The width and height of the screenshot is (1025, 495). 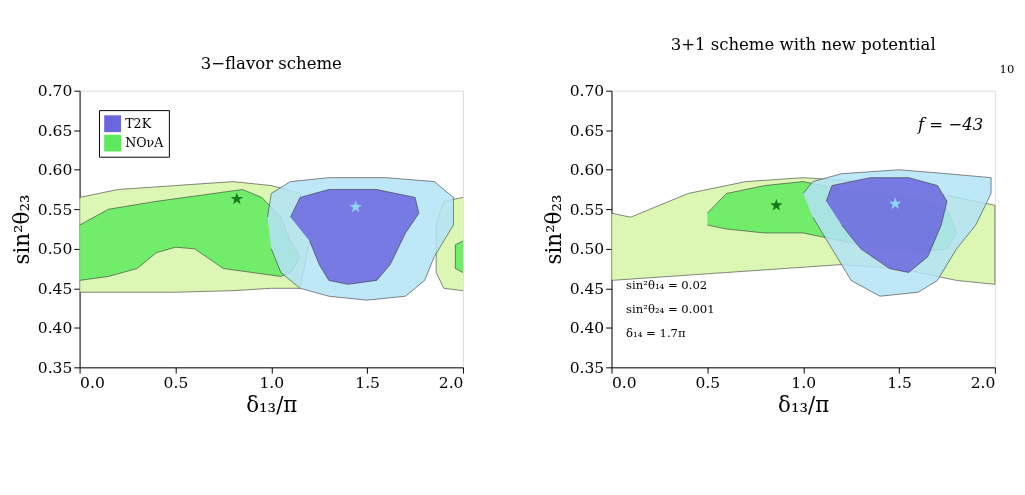 I want to click on legend-label: NOνA, so click(x=145, y=143).